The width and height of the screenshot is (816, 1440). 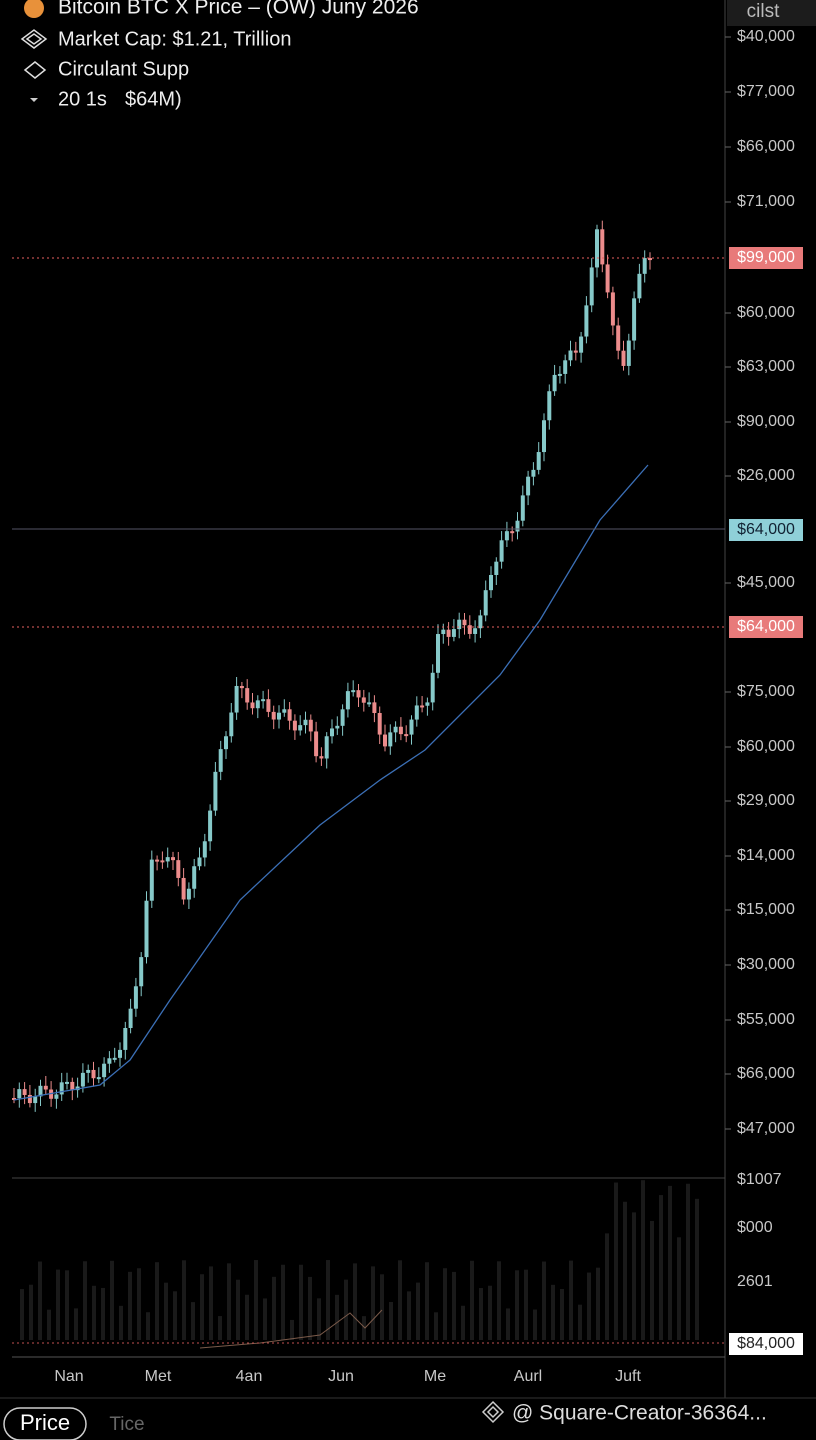 I want to click on volume-label: $000, so click(x=755, y=1227).